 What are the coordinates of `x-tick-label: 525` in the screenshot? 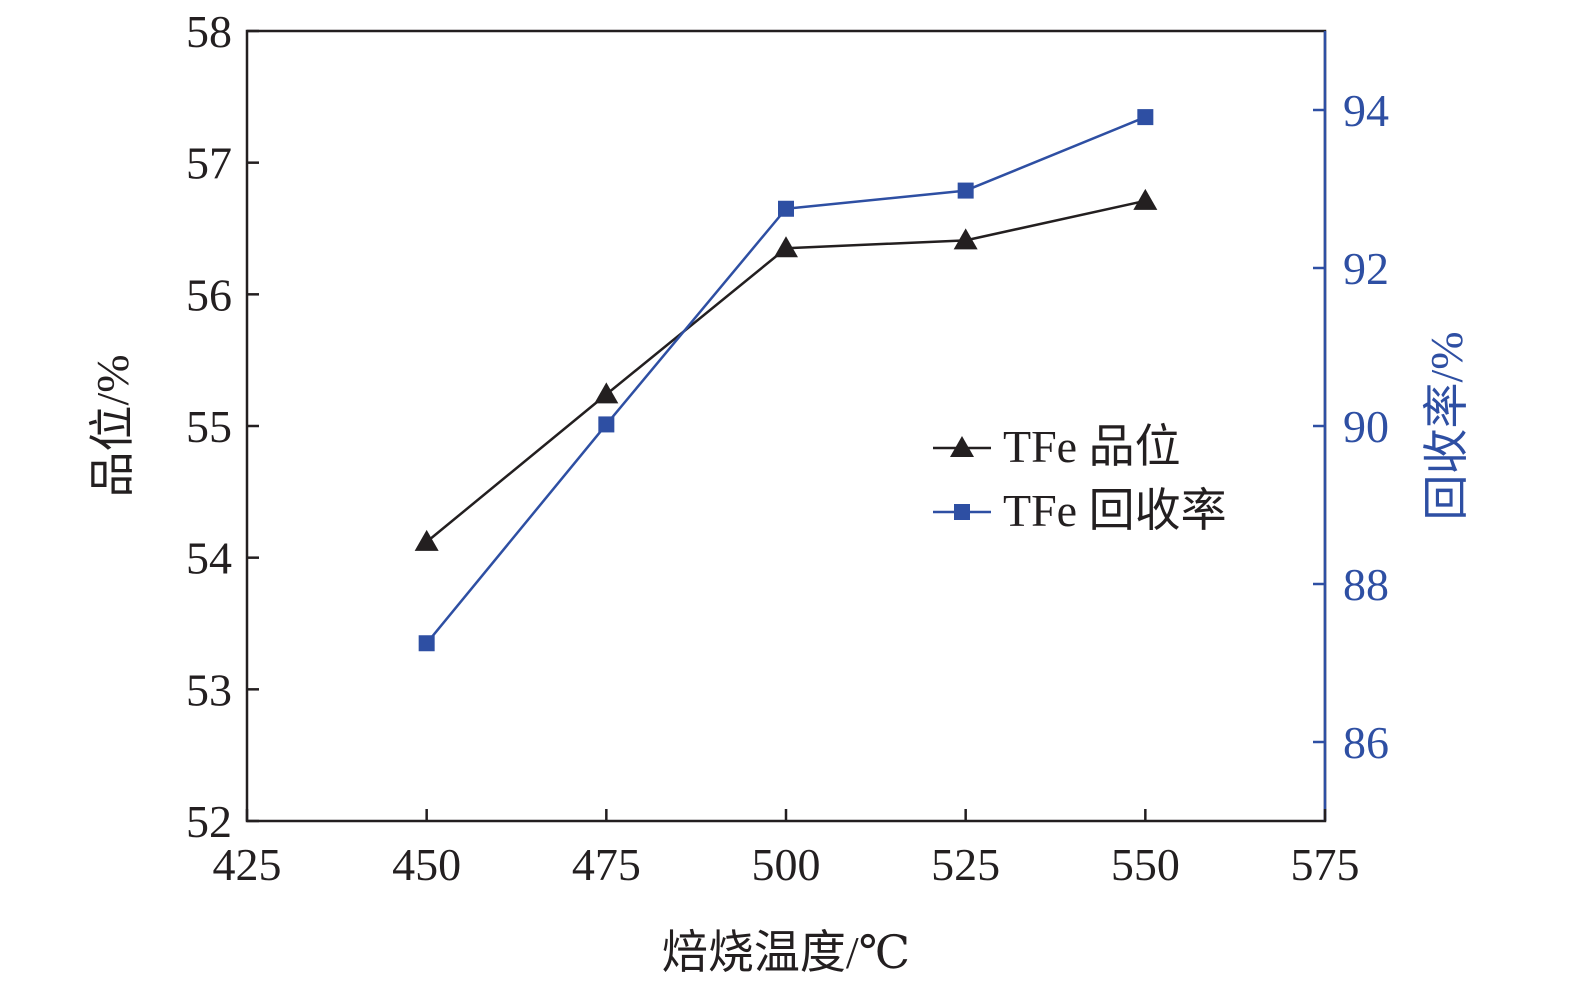 It's located at (965, 864).